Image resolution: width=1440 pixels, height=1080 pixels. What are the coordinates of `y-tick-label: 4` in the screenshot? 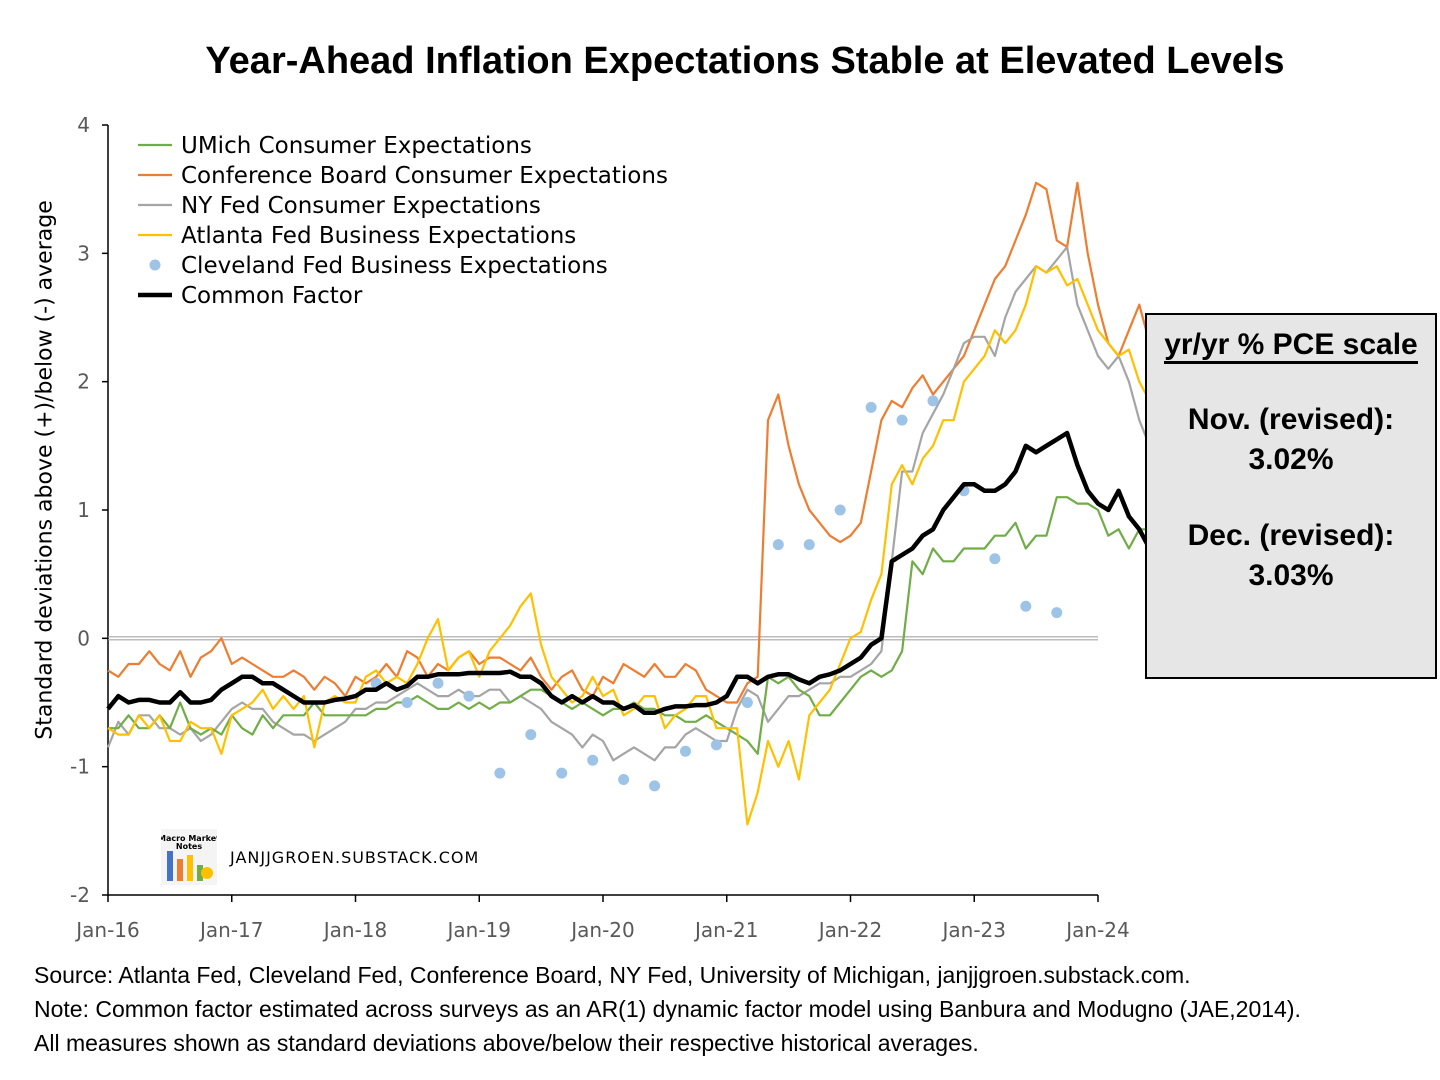 It's located at (83, 125).